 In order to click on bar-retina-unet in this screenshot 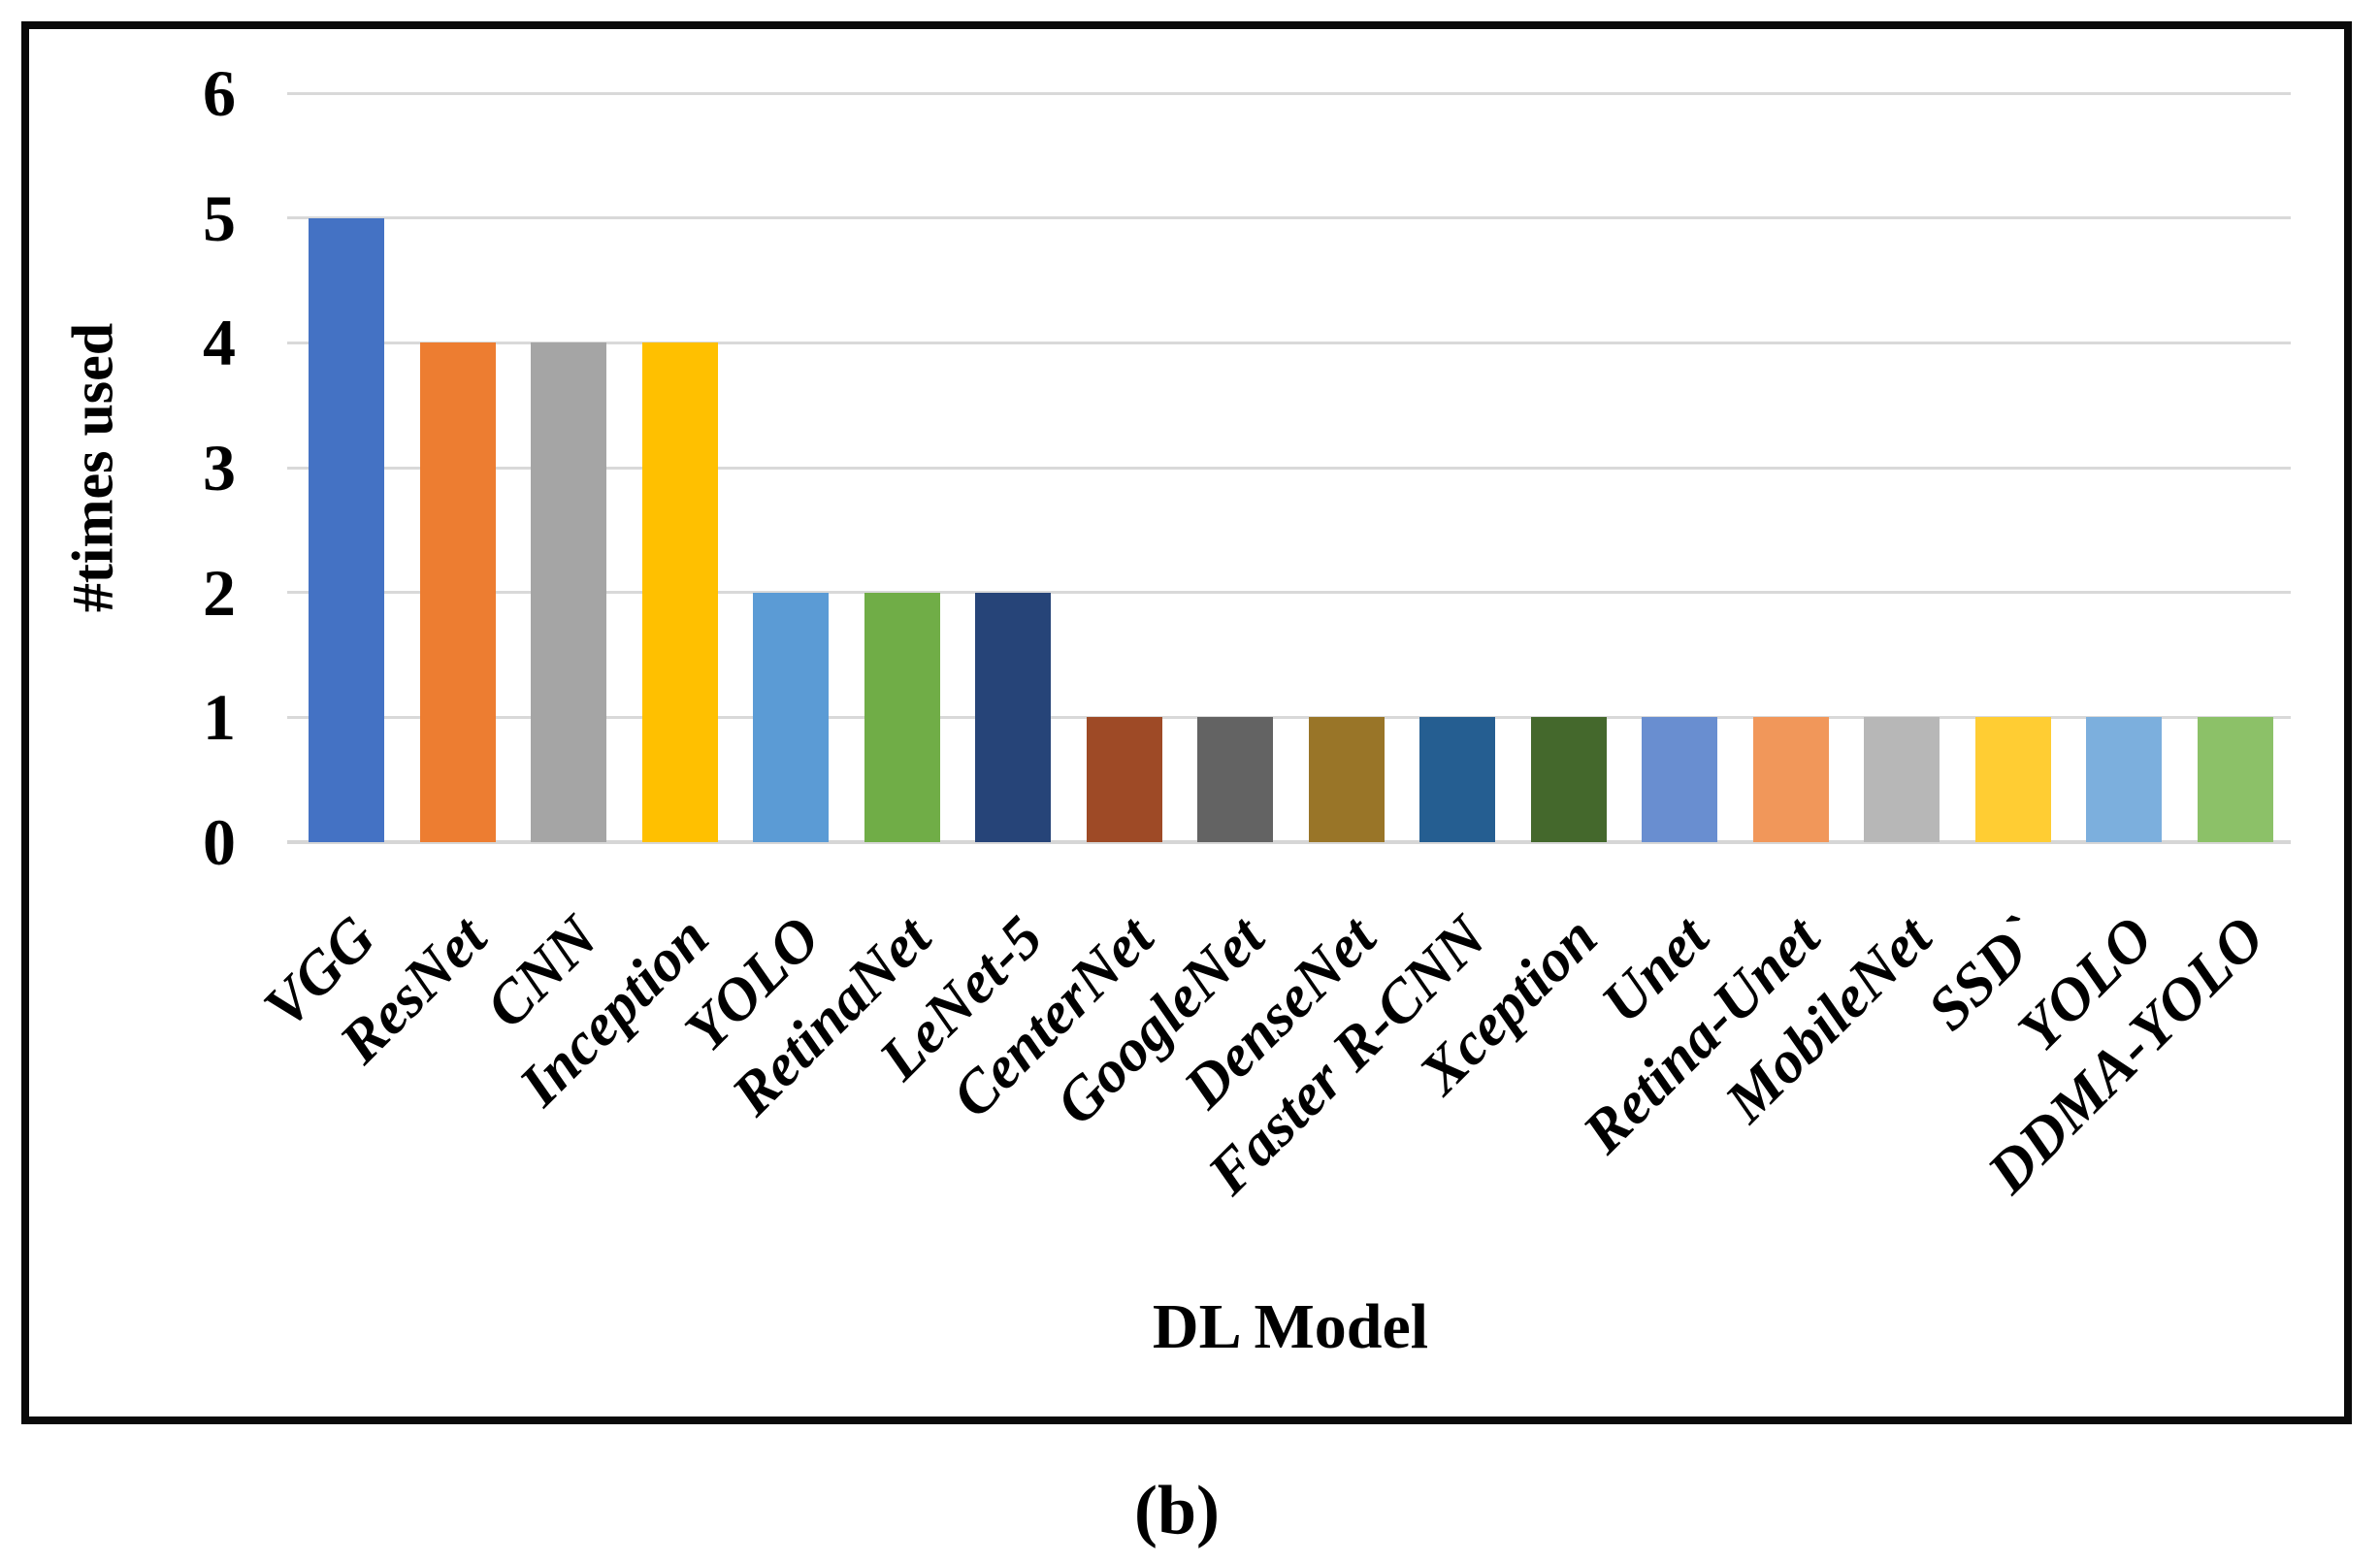, I will do `click(1790, 779)`.